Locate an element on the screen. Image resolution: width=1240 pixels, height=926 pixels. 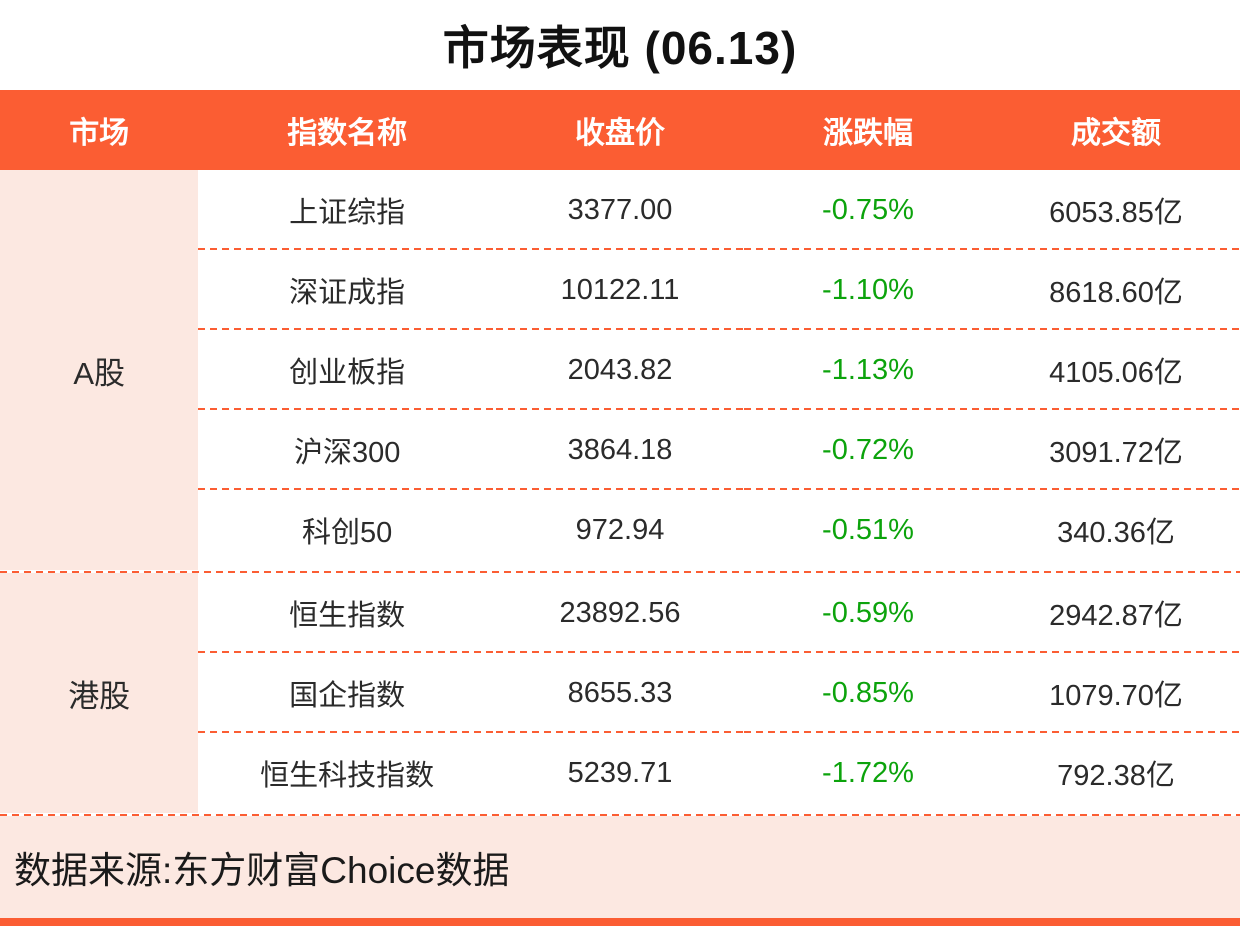
turnover-cell: 8618.60亿 is located at coordinates (1115, 290).